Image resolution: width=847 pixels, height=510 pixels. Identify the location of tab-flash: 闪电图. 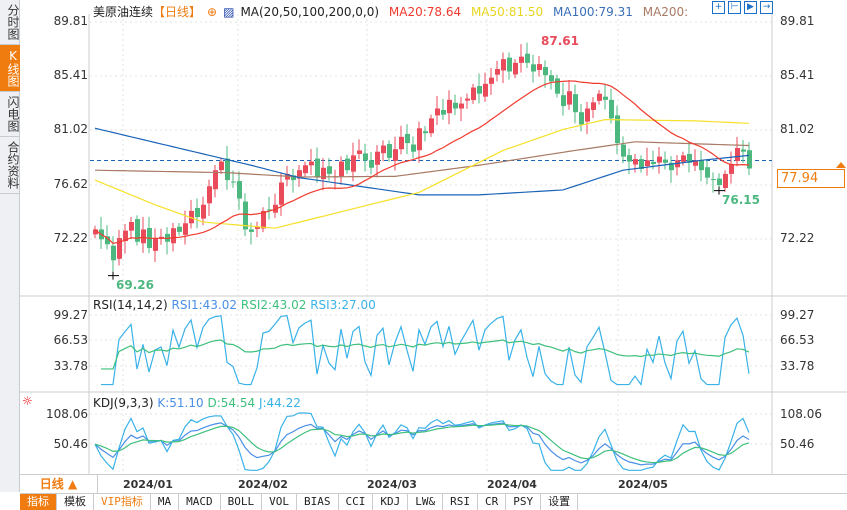
(10, 114).